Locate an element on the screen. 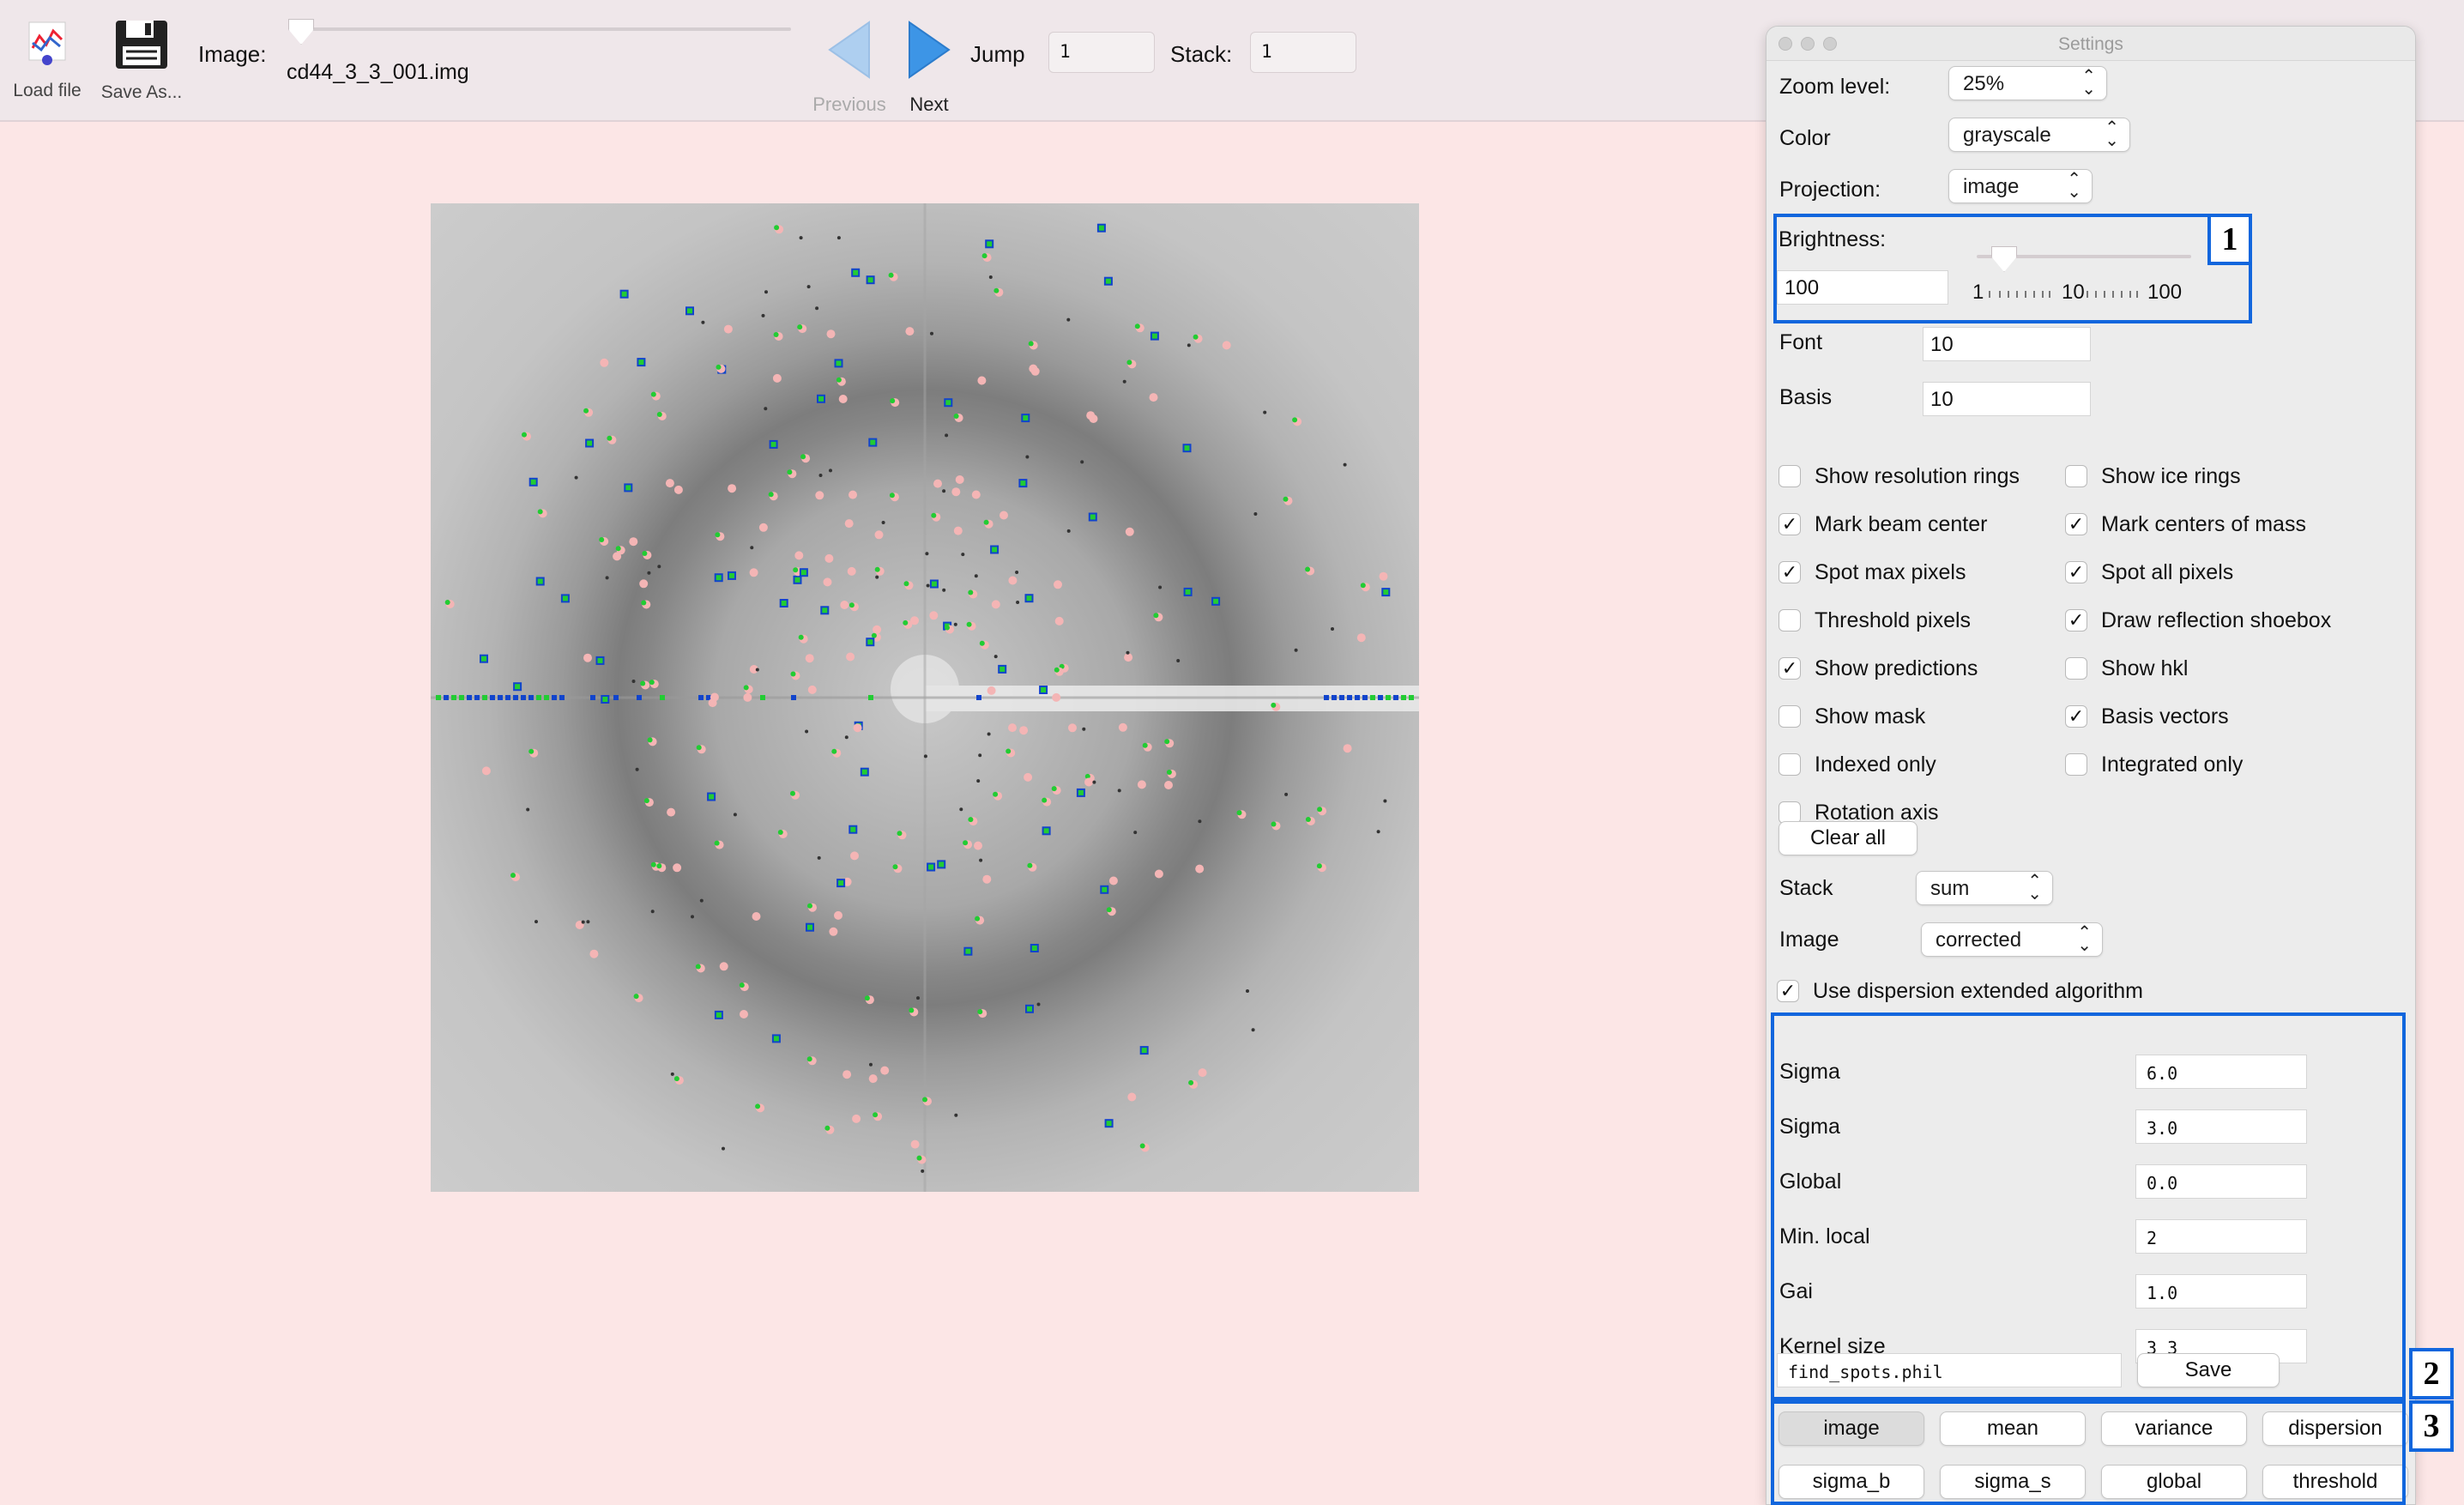  view-button-sigma-b: sigma_b is located at coordinates (1851, 1482).